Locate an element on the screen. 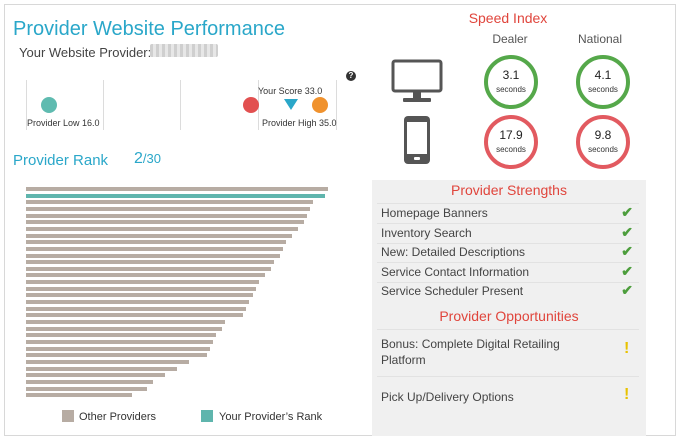 Image resolution: width=680 pixels, height=440 pixels. opportunities-title: Provider Opportunities is located at coordinates (509, 316).